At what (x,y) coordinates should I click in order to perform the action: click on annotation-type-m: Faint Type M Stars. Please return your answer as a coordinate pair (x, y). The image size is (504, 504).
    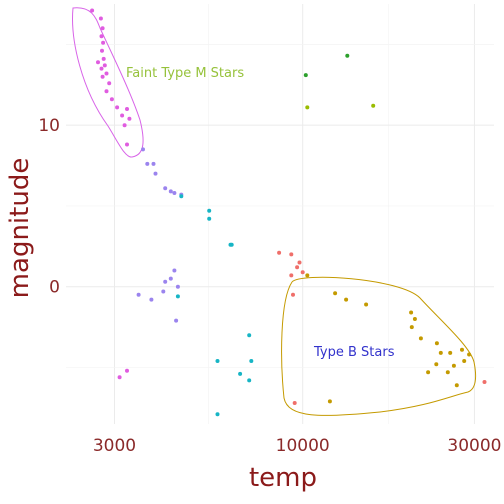
    Looking at the image, I should click on (185, 73).